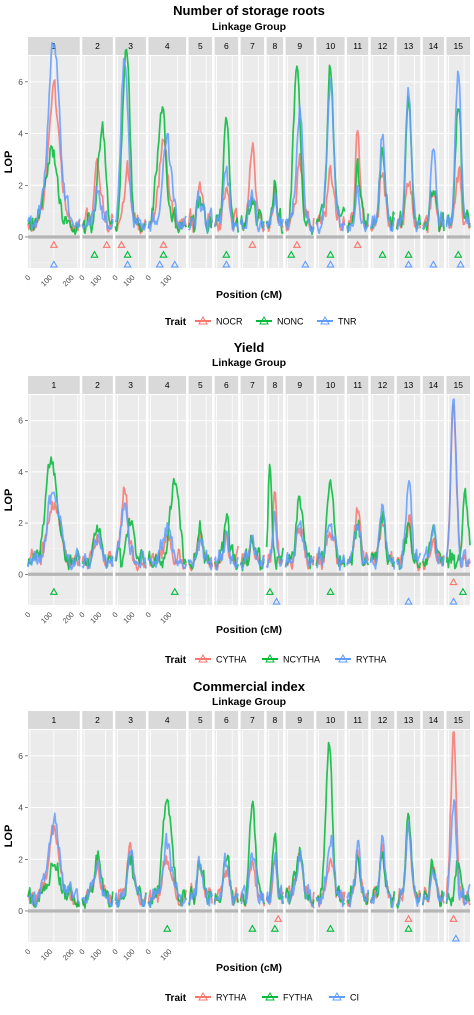 The width and height of the screenshot is (474, 1015). I want to click on y-tick-label: 0, so click(20, 237).